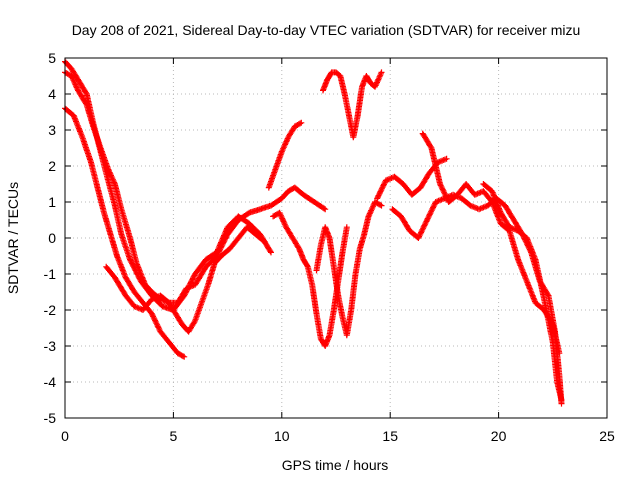 This screenshot has height=480, width=640. What do you see at coordinates (50, 346) in the screenshot?
I see `y-tick-label: -3` at bounding box center [50, 346].